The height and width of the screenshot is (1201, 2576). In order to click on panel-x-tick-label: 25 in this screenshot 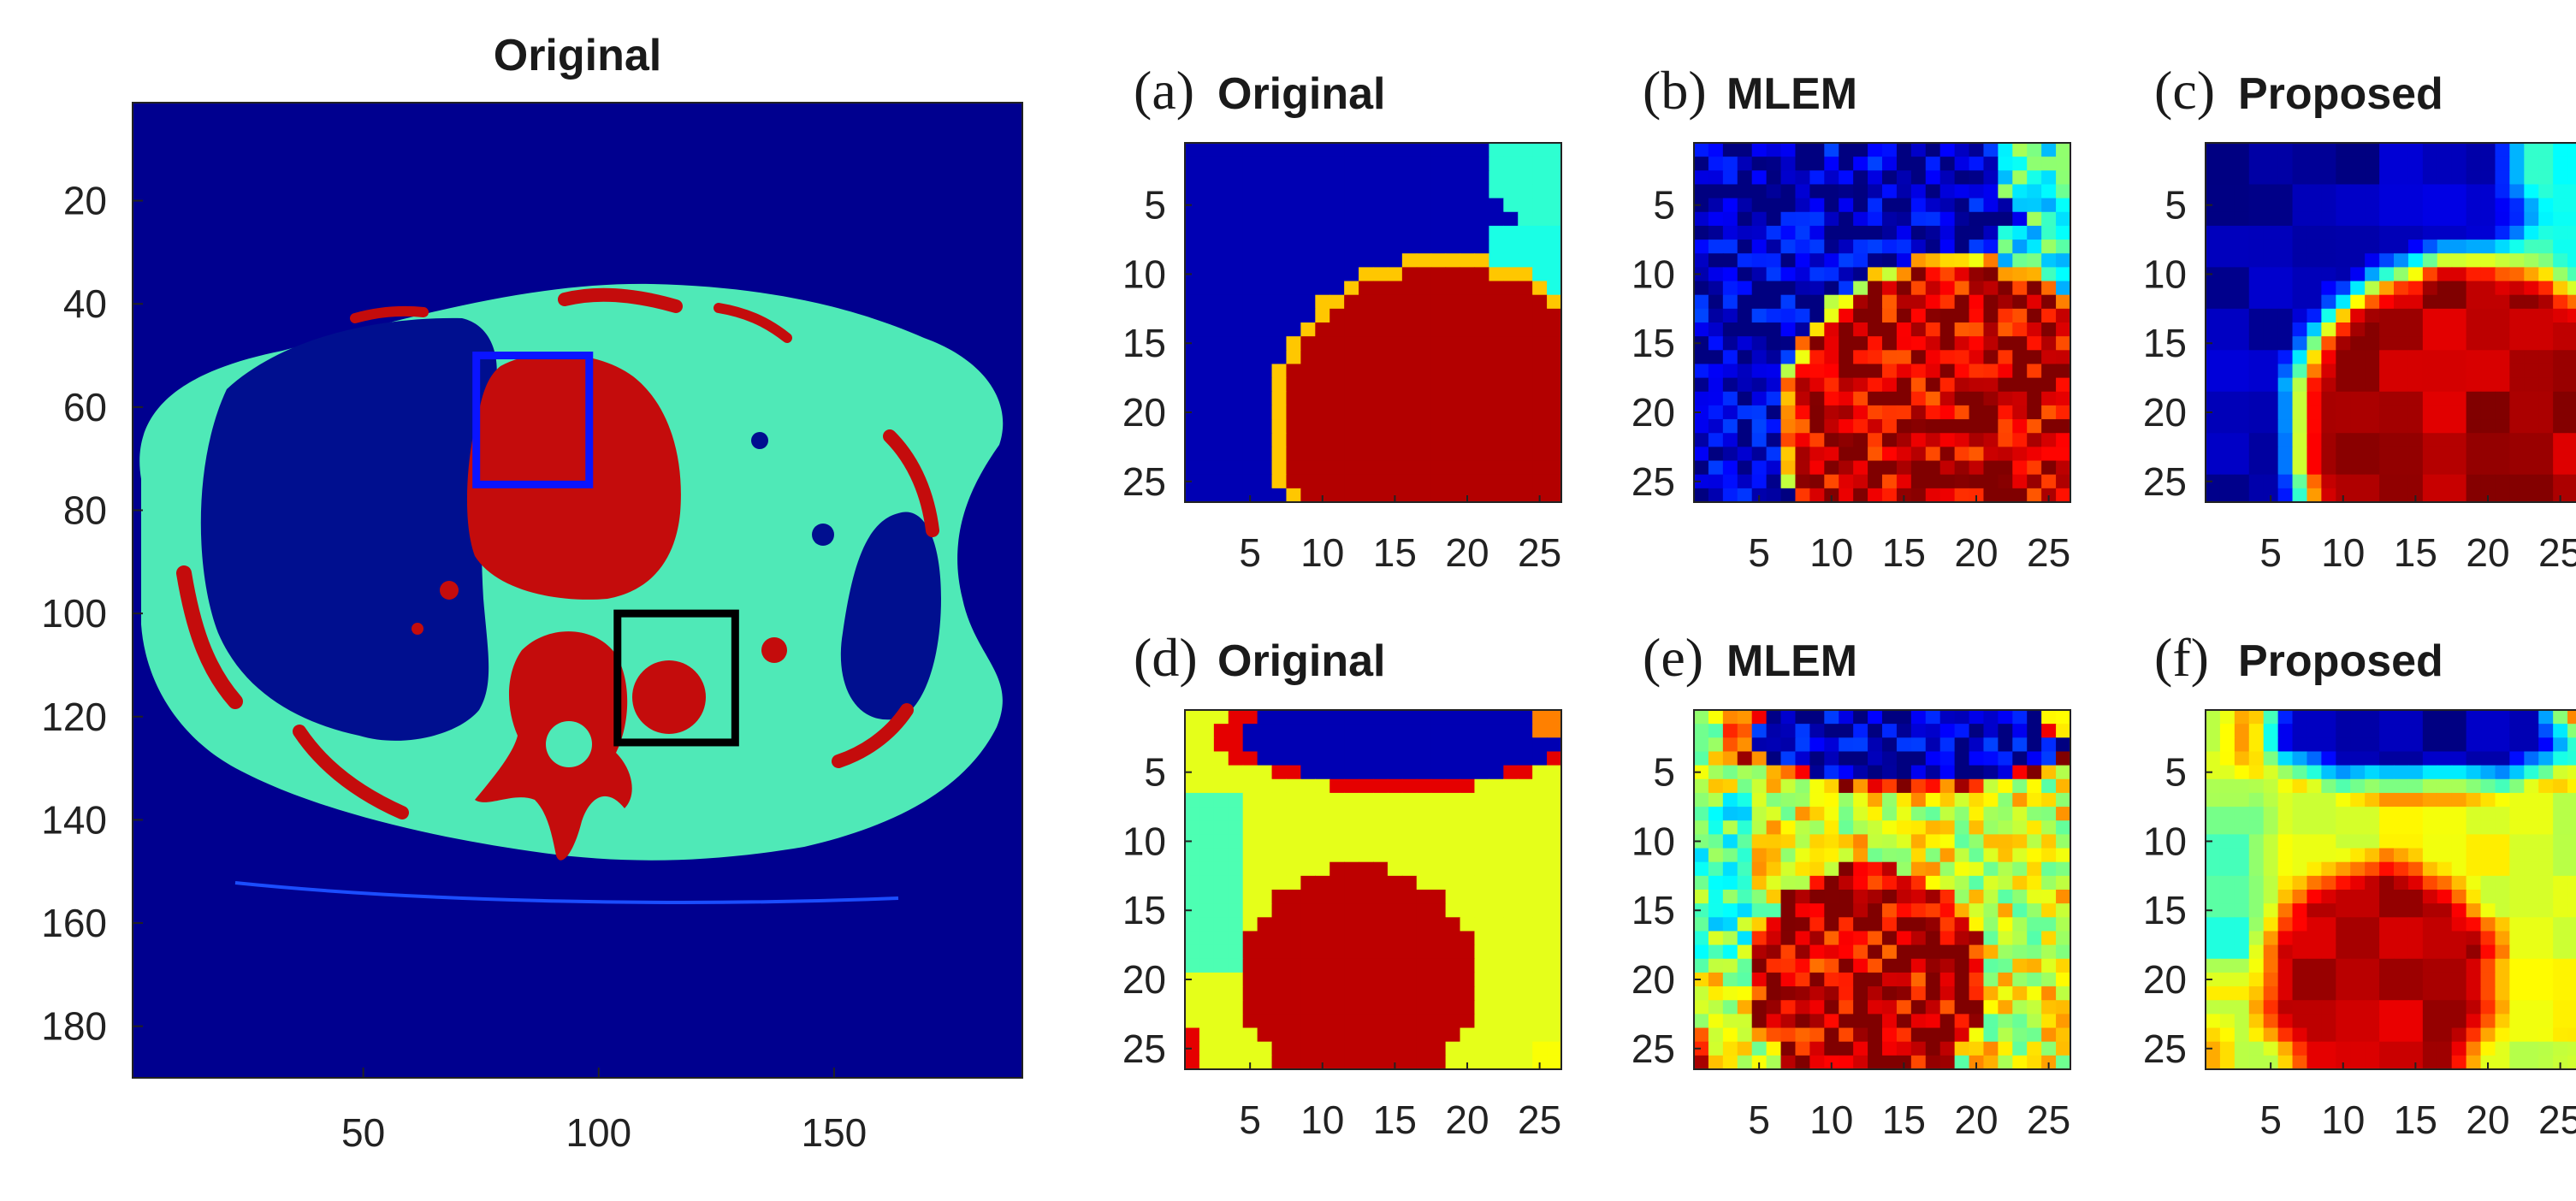, I will do `click(2557, 1119)`.